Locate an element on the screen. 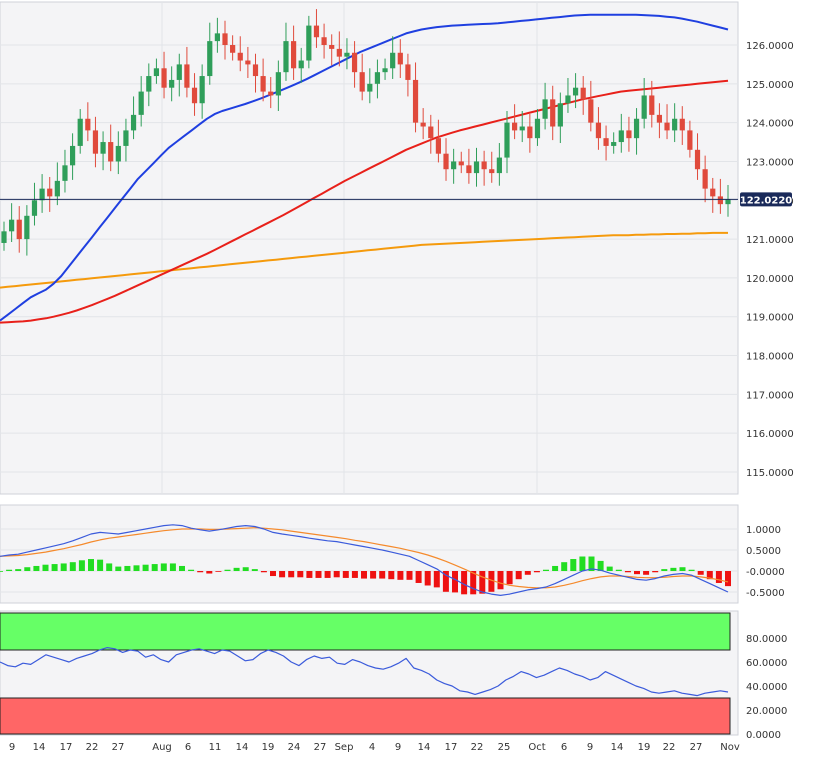 The width and height of the screenshot is (817, 763). time-tick-label: 6 is located at coordinates (564, 747).